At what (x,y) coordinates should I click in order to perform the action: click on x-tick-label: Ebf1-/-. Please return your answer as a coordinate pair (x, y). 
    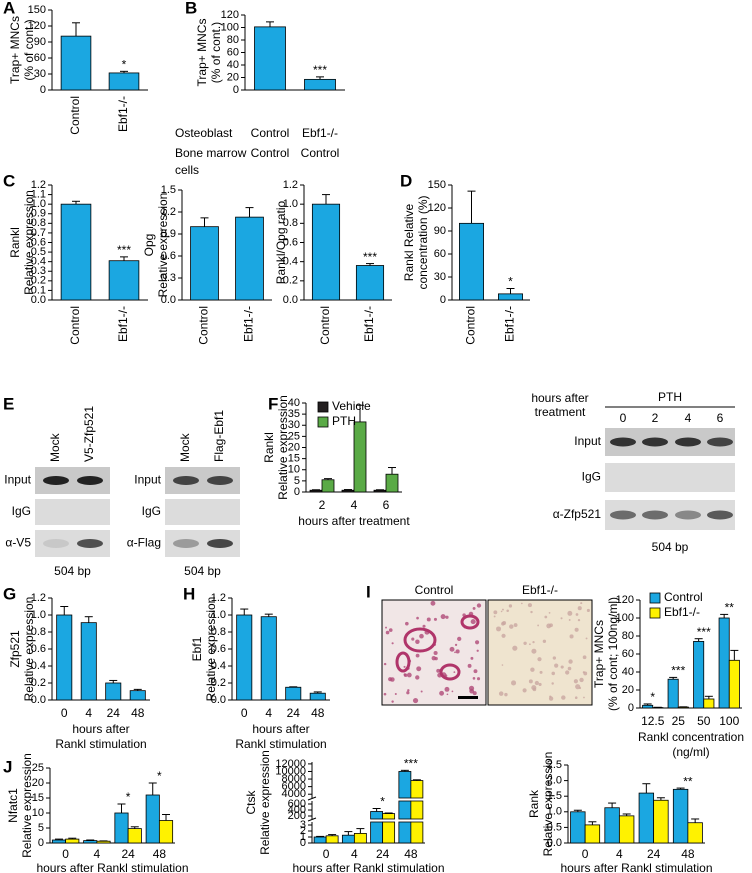
    Looking at the image, I should click on (510, 324).